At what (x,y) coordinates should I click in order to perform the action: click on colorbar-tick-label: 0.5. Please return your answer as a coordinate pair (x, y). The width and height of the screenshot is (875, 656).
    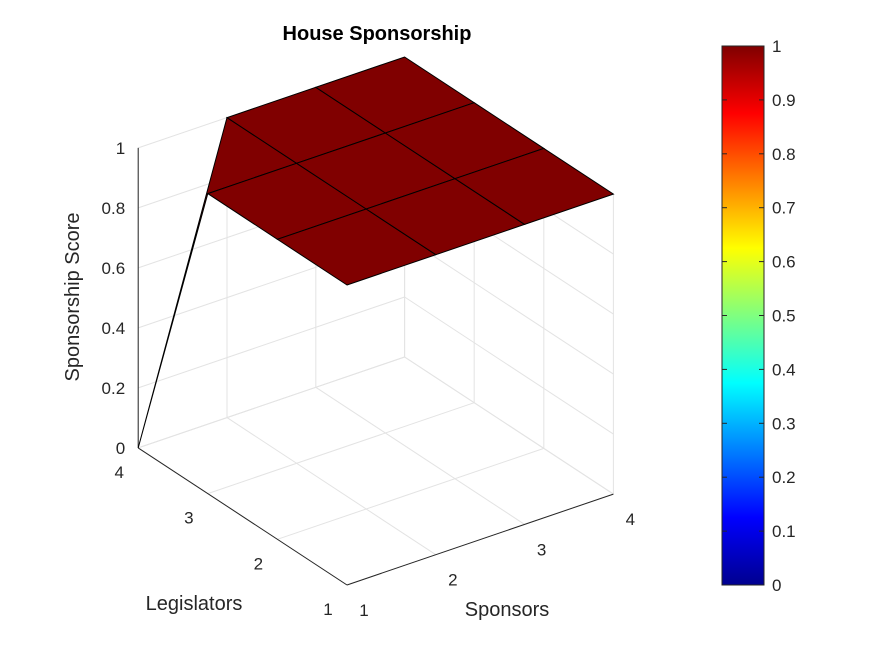
    Looking at the image, I should click on (784, 316).